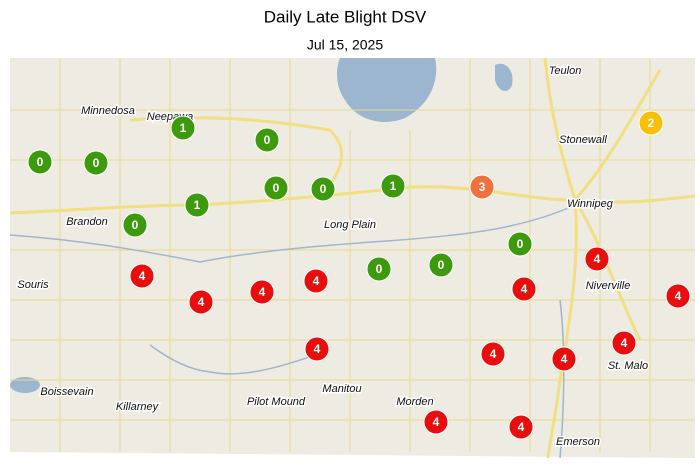  I want to click on marker-value: 2, so click(651, 123).